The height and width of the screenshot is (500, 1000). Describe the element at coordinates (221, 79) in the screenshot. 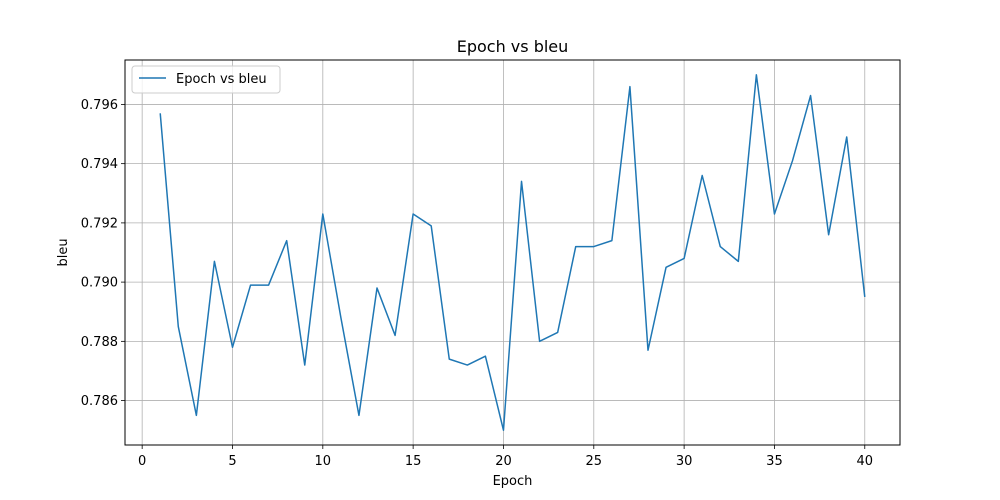

I see `legend-label: Epoch vs bleu` at that location.